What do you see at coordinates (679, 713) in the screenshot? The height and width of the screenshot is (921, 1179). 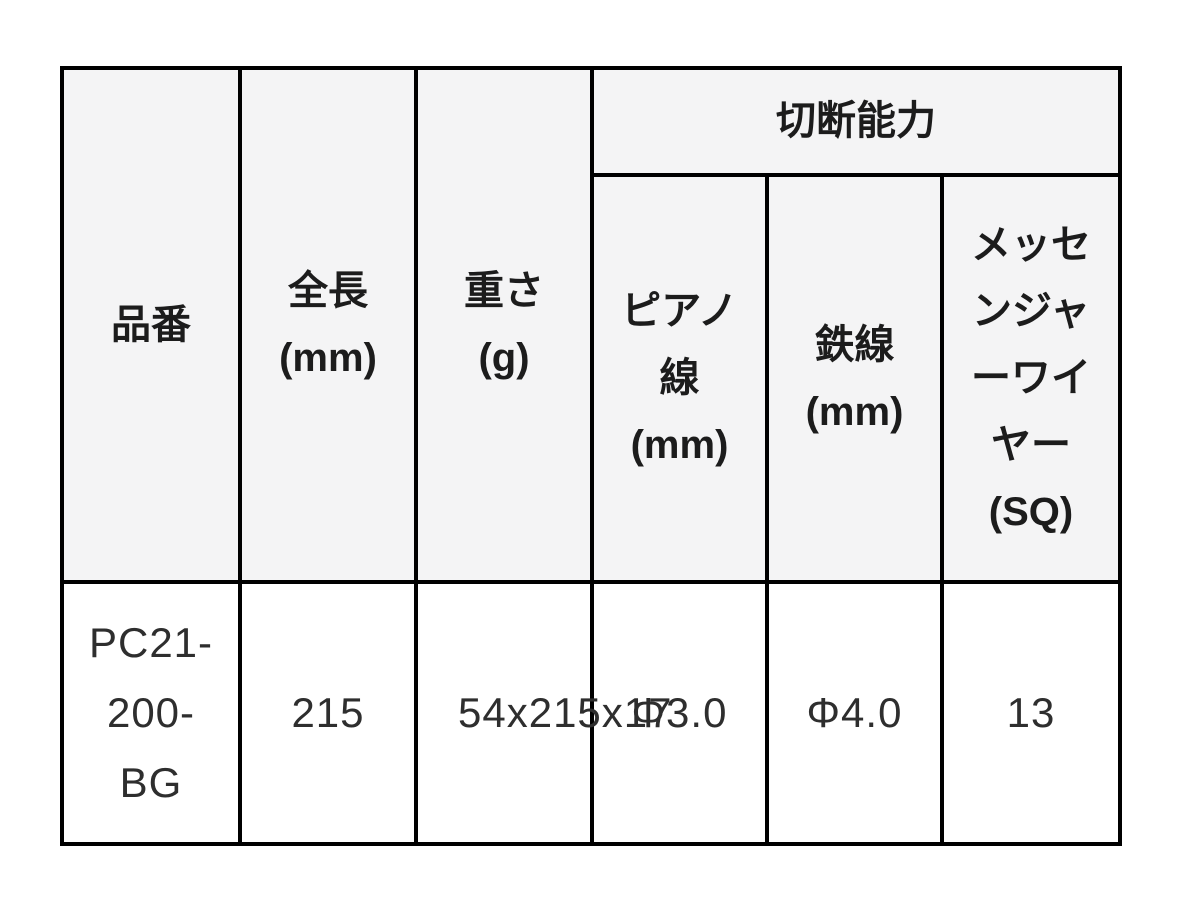 I see `cell-piano-wire: Φ3.0` at bounding box center [679, 713].